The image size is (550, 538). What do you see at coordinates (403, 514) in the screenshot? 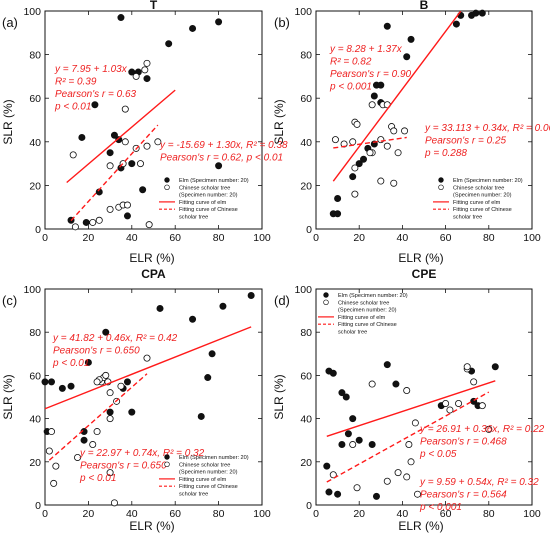
I see `x-tick-label: 40` at bounding box center [403, 514].